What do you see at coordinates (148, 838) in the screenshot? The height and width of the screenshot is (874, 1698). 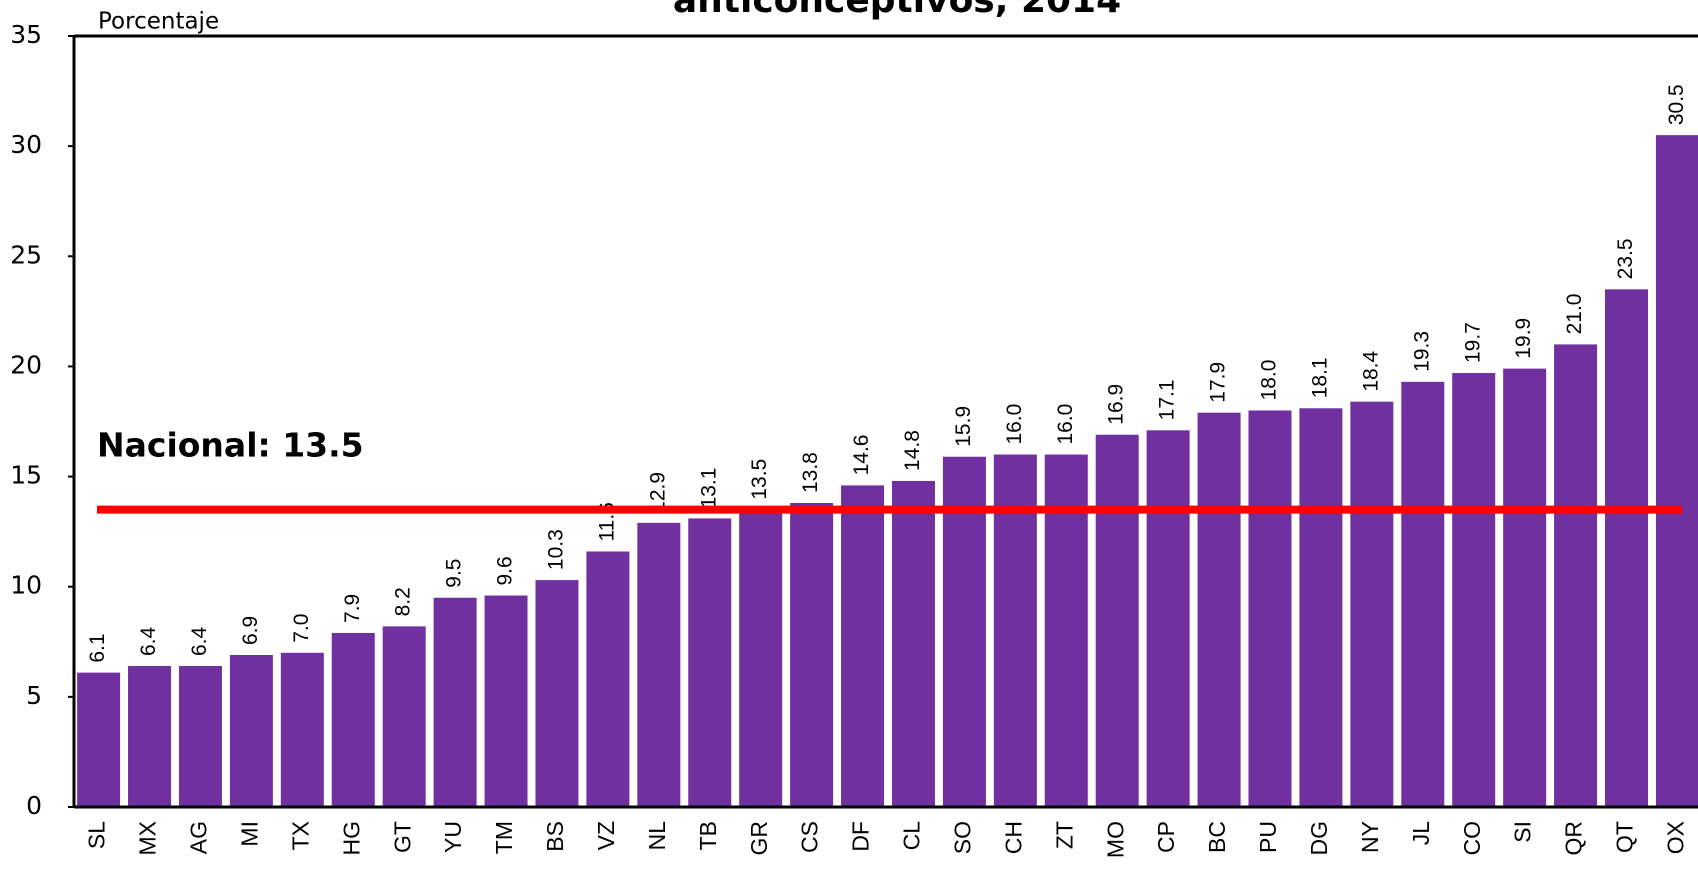 I see `x-tick-label: MX` at bounding box center [148, 838].